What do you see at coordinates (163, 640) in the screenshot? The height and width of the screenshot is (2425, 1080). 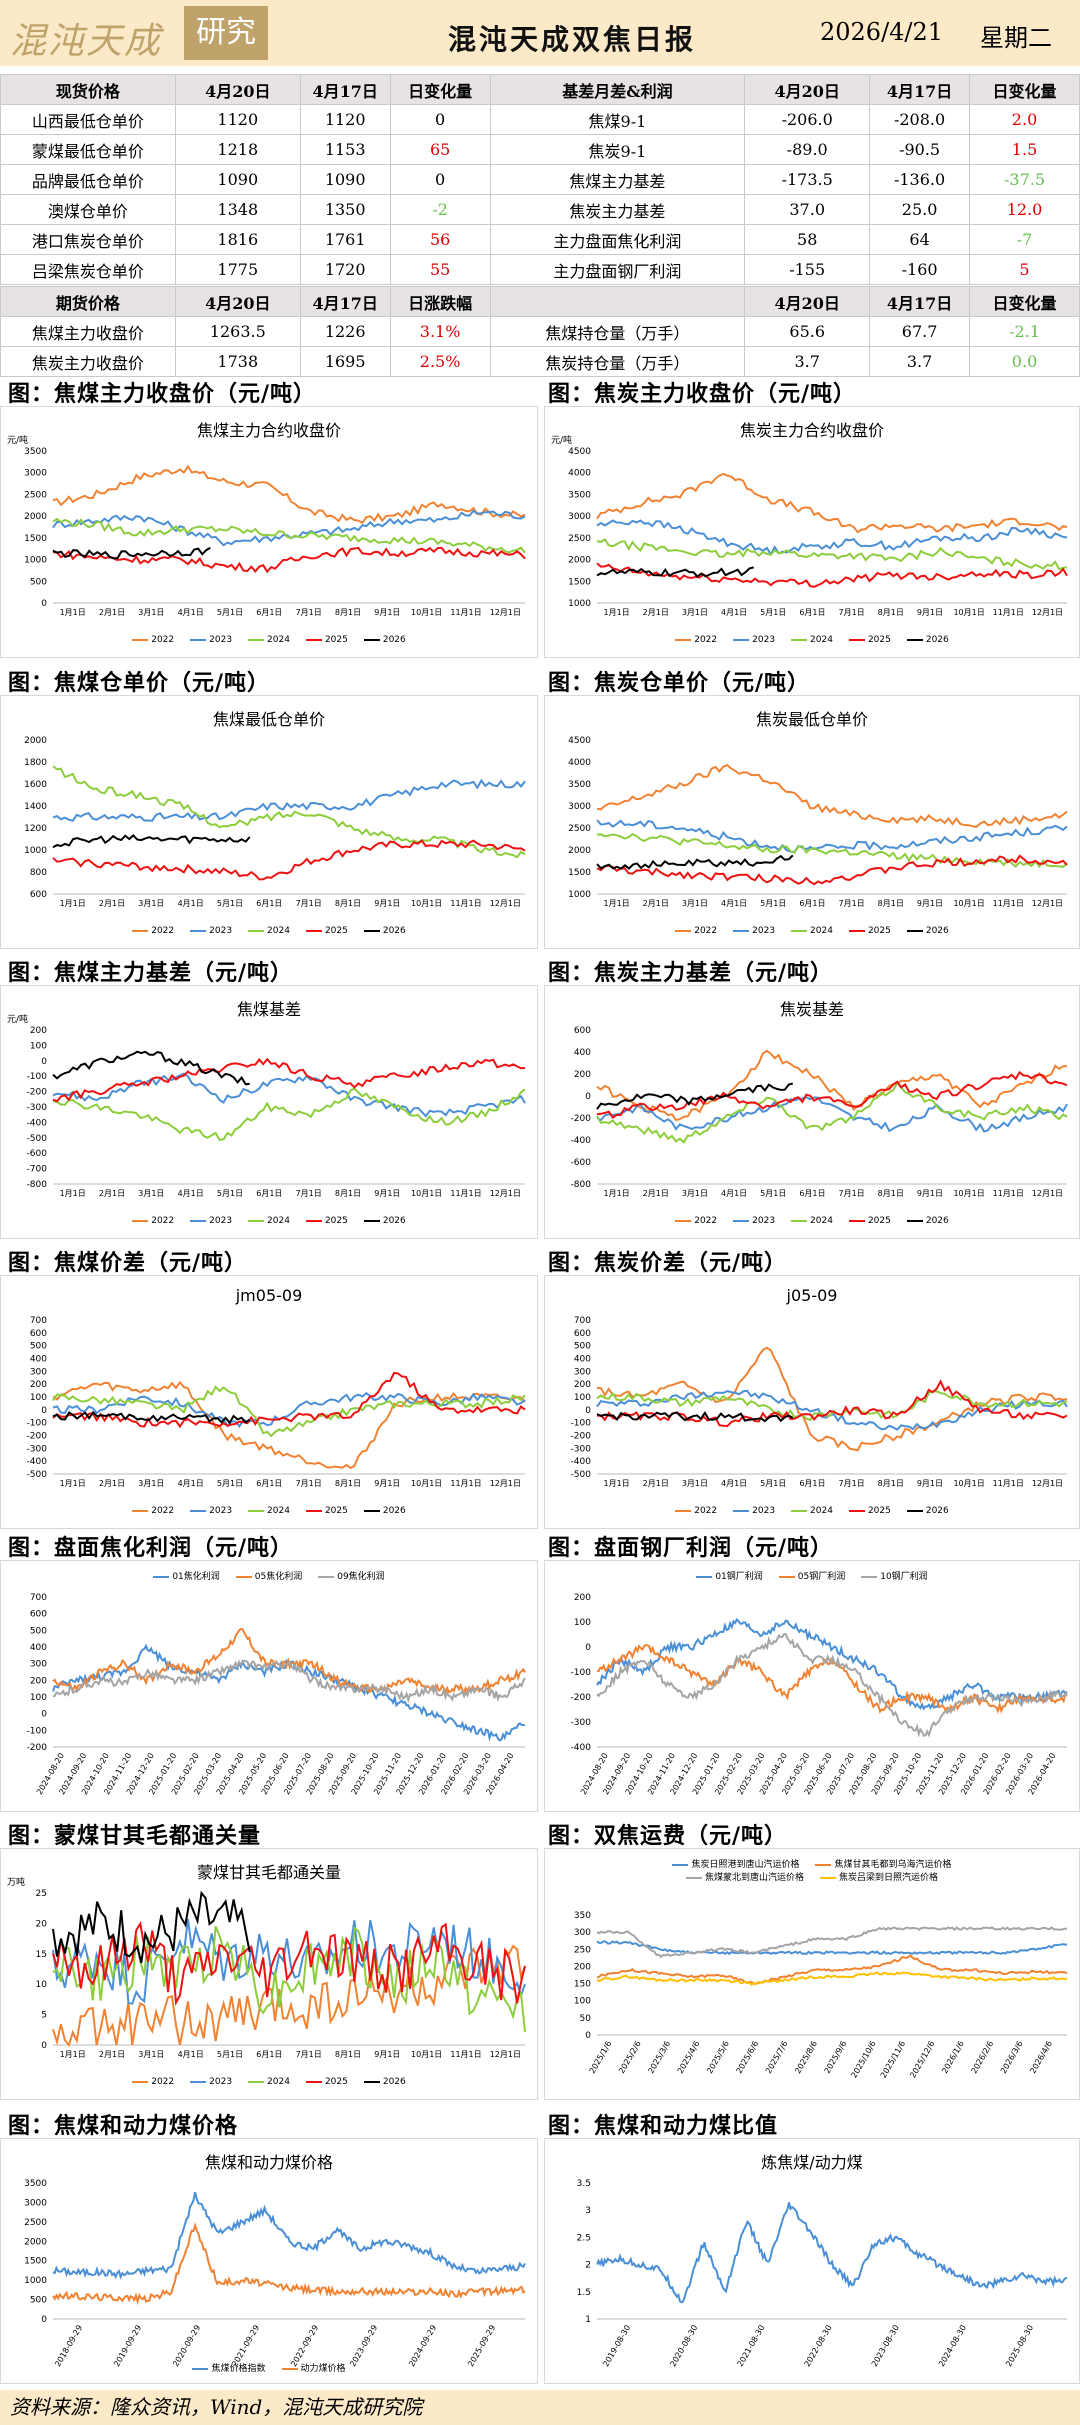 I see `legend-label: 2022` at bounding box center [163, 640].